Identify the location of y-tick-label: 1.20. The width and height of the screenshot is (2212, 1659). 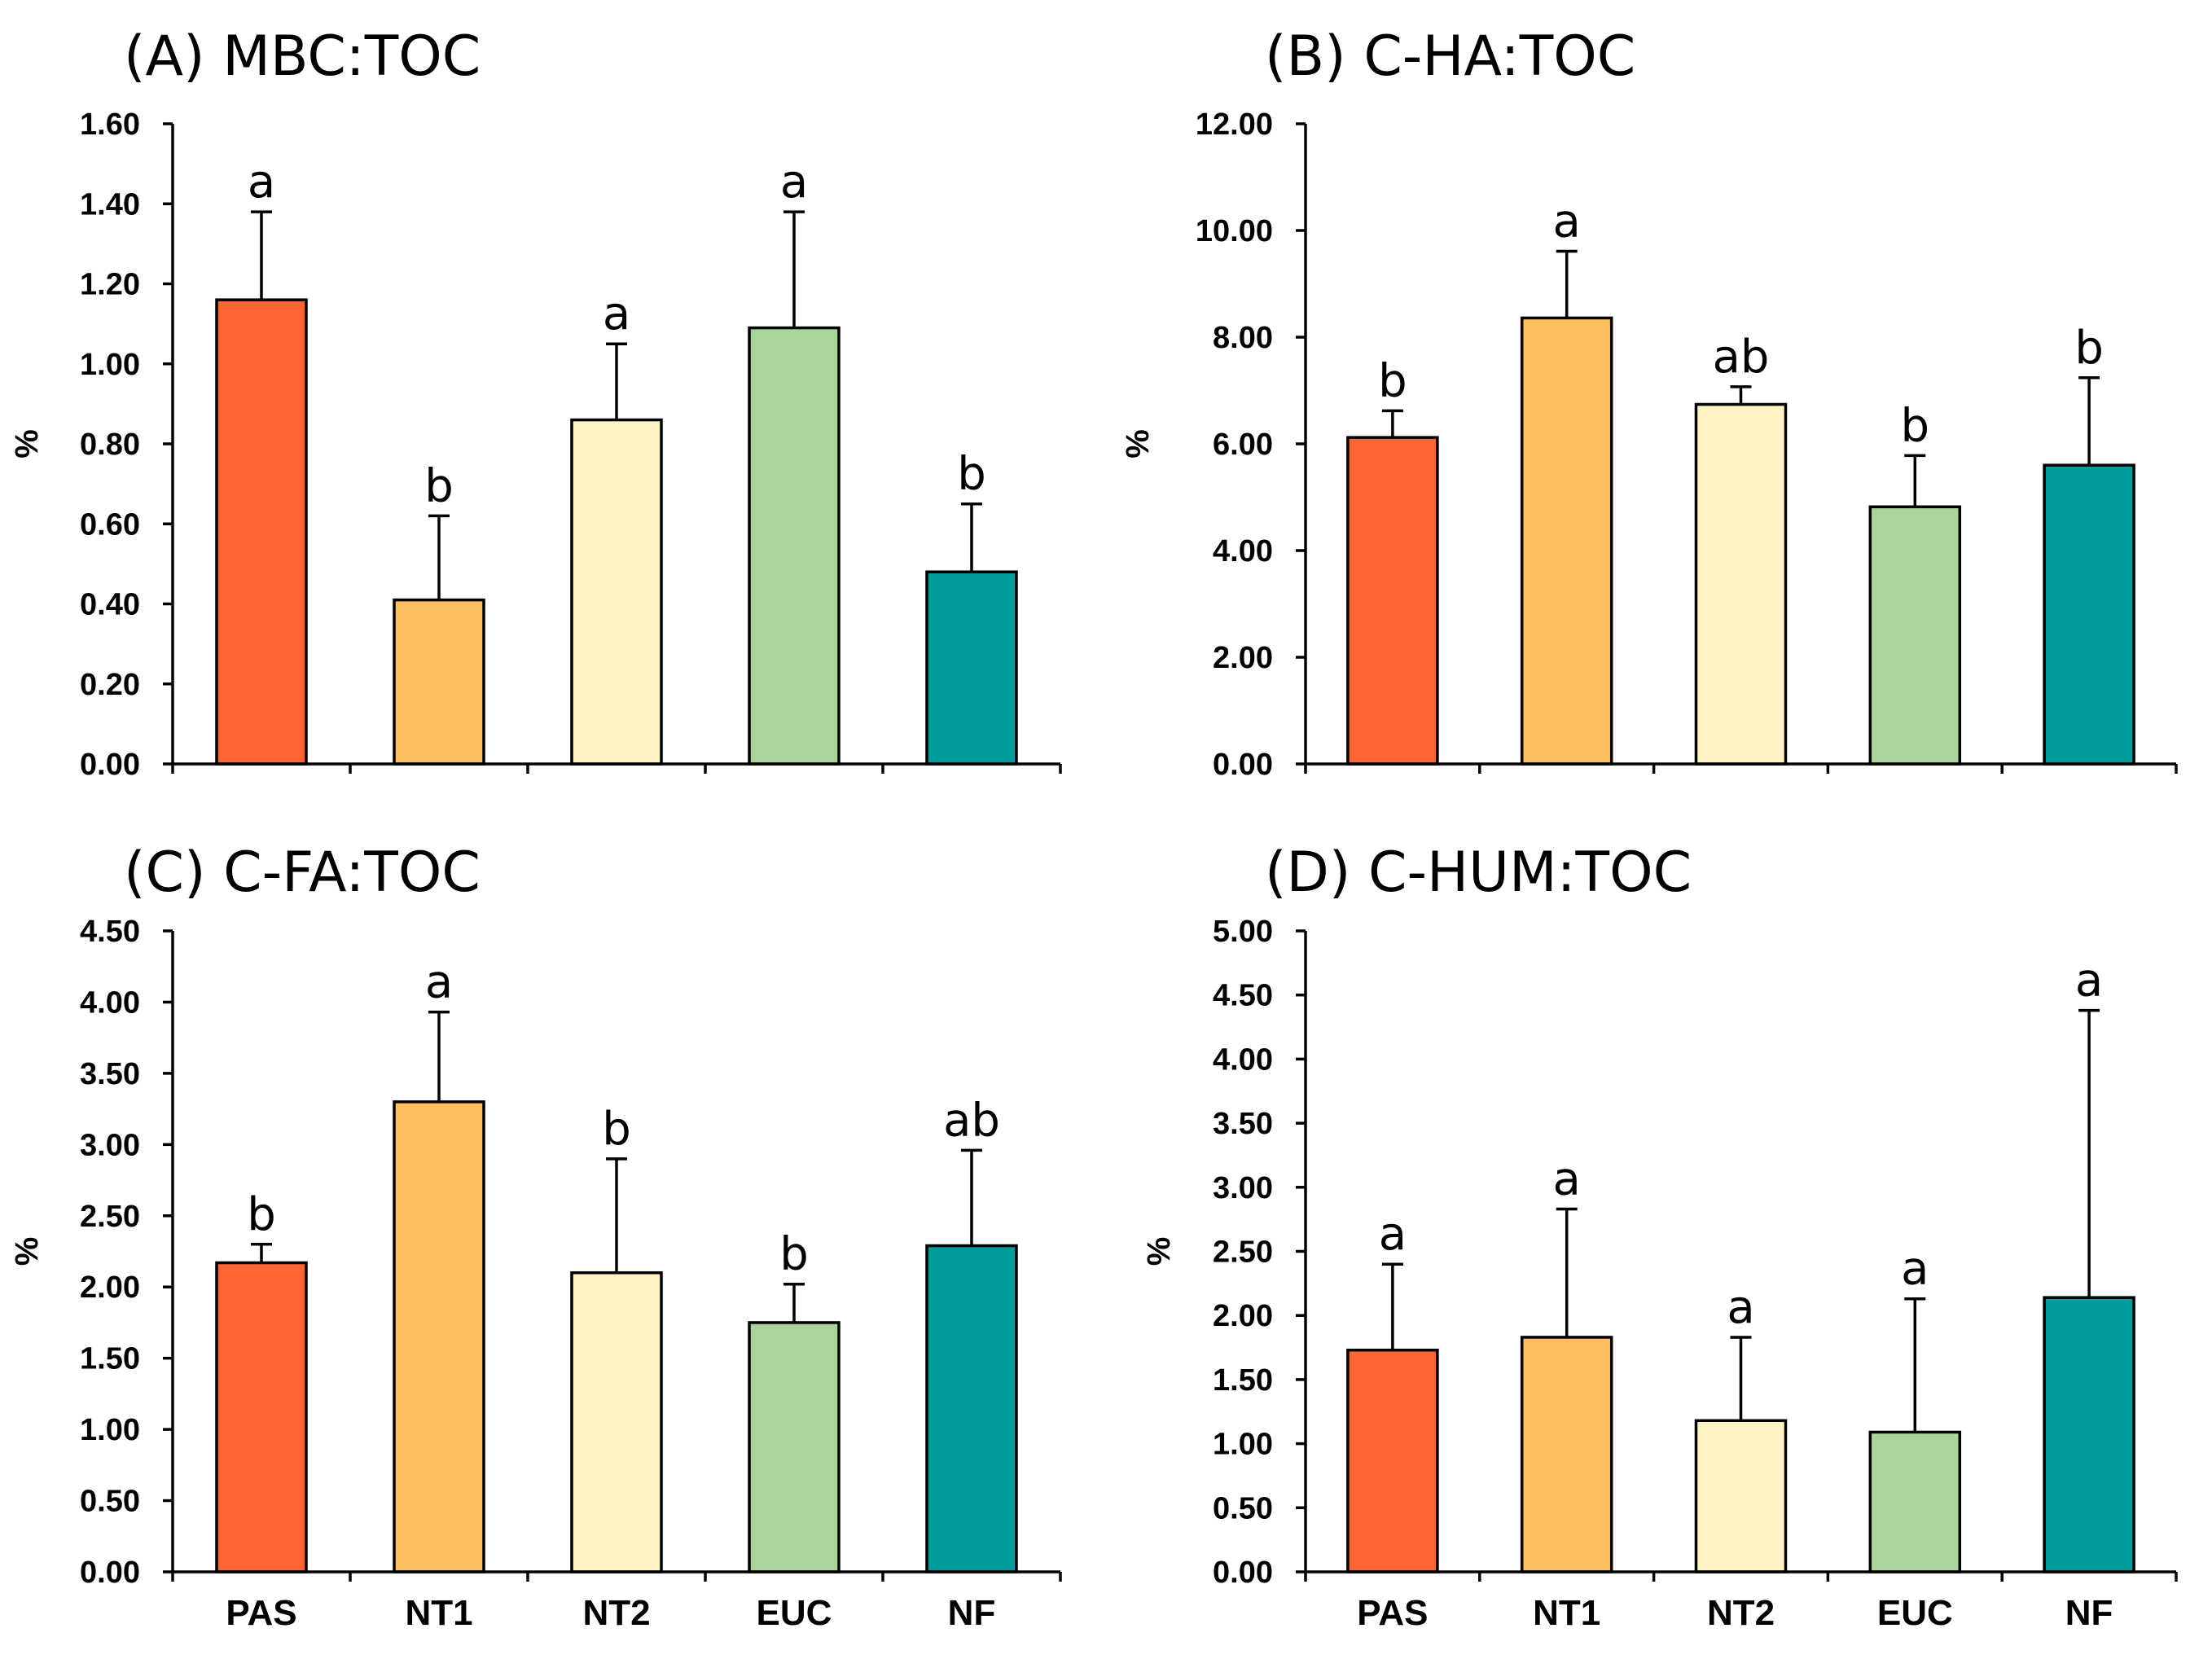
(110, 285).